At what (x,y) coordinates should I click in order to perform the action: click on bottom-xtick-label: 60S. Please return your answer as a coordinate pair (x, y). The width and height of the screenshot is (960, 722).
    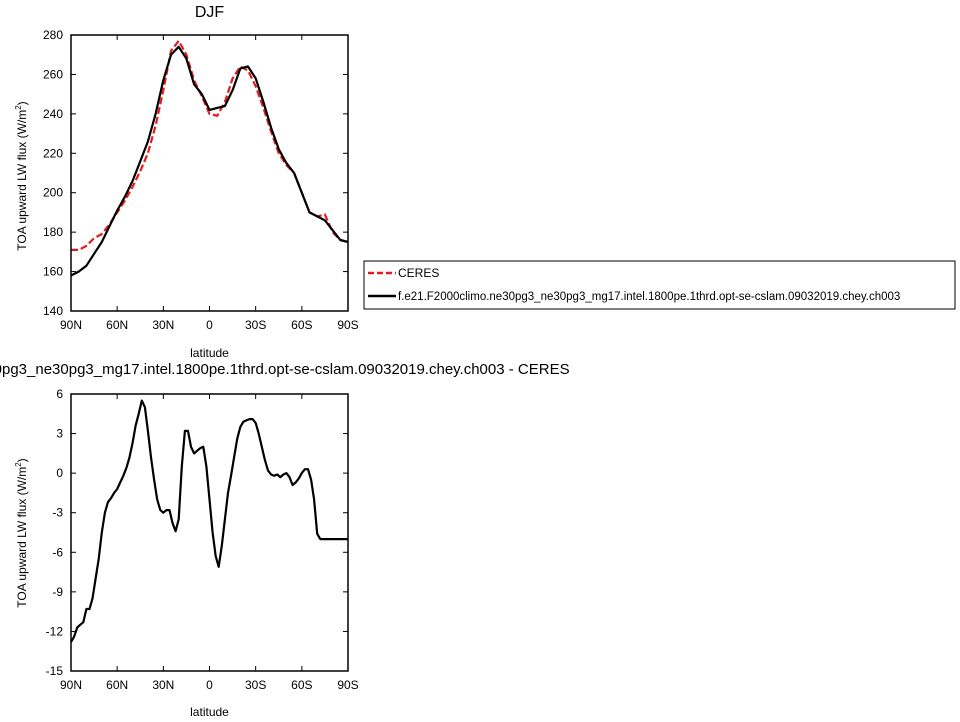
    Looking at the image, I should click on (301, 685).